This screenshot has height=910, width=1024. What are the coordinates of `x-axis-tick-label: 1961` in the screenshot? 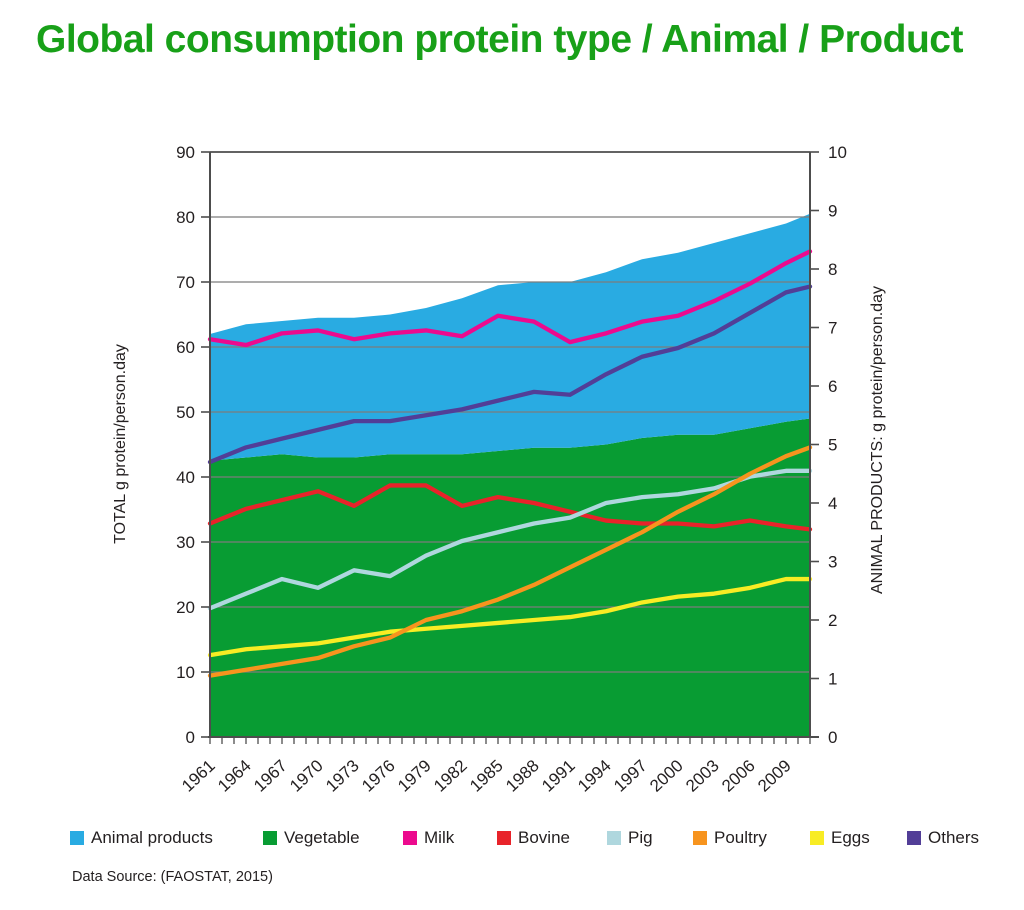 It's located at (198, 776).